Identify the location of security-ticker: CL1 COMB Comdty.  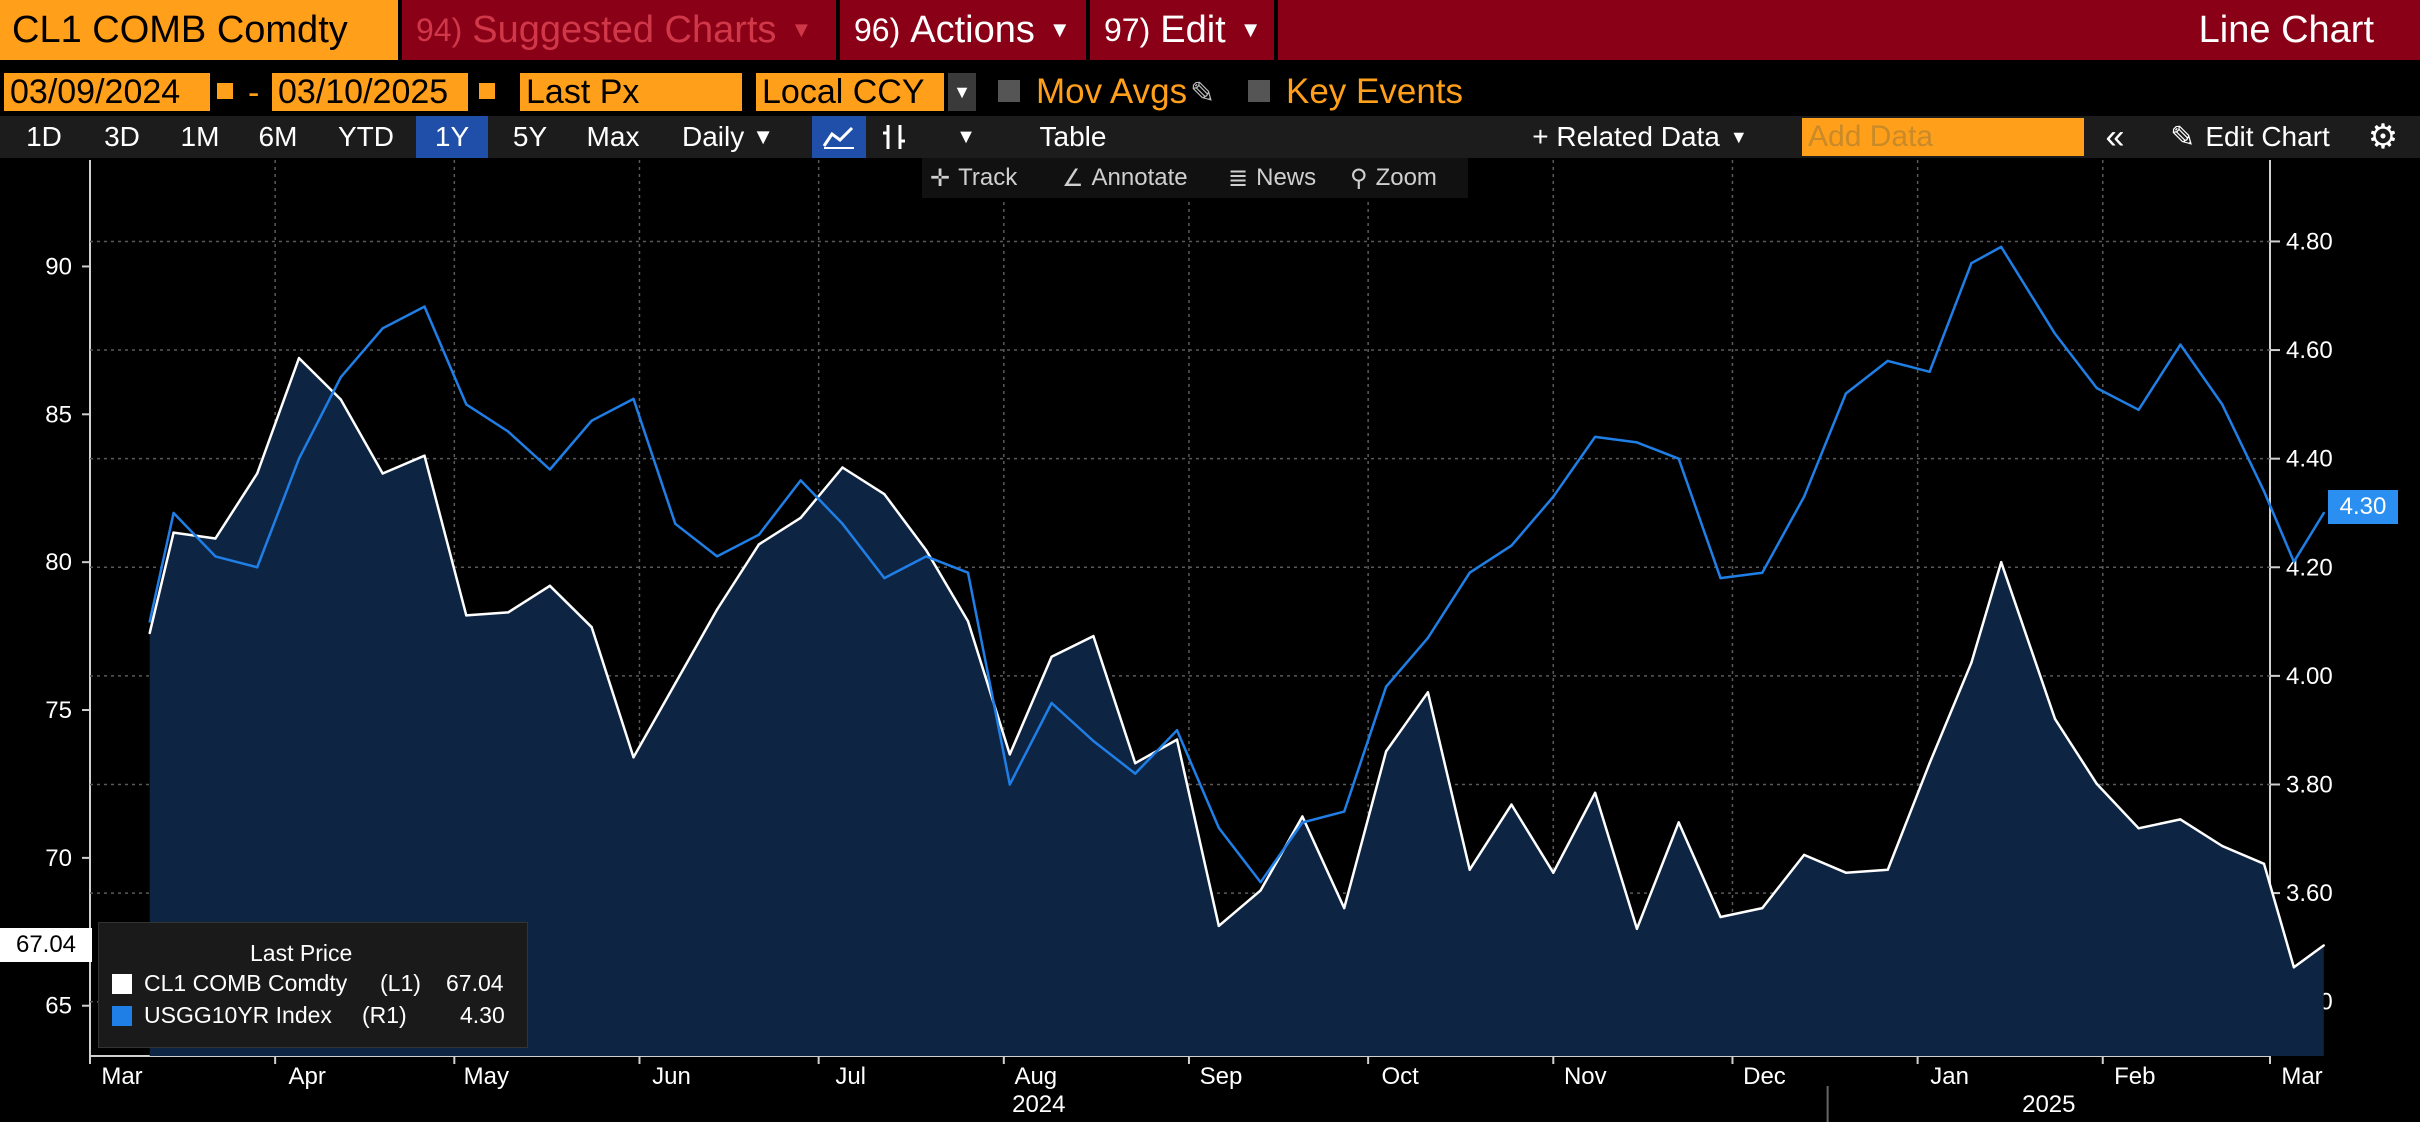
(199, 30).